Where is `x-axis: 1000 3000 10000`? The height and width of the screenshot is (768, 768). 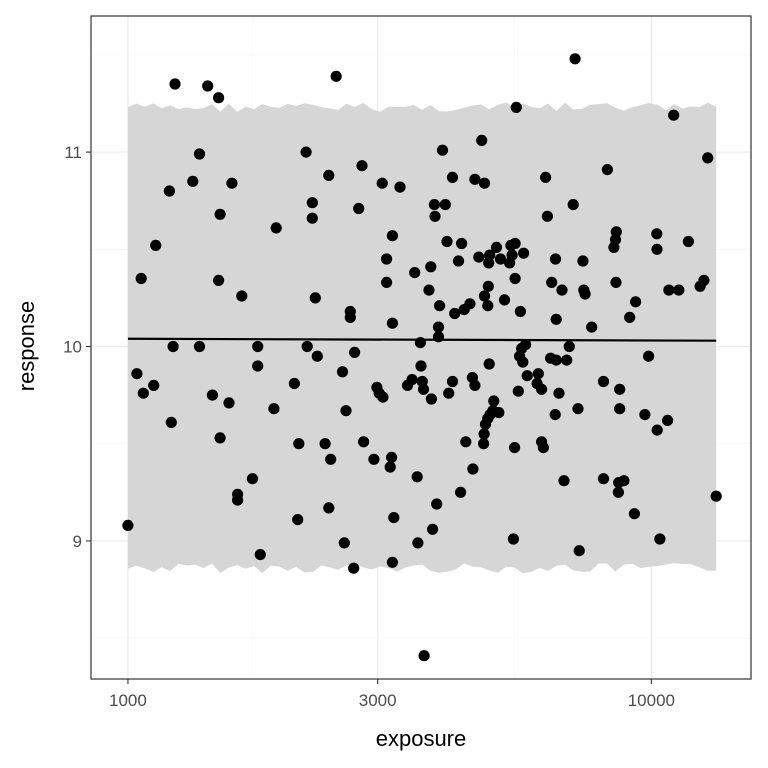
x-axis: 1000 3000 10000 is located at coordinates (392, 694).